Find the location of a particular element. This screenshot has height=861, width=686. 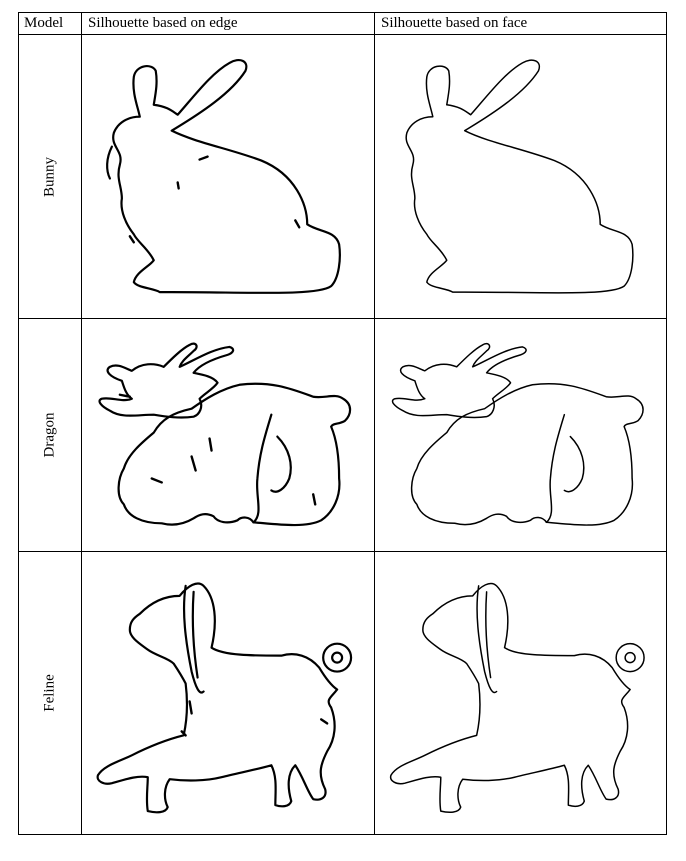

dragon-face-drawing is located at coordinates (517, 434).